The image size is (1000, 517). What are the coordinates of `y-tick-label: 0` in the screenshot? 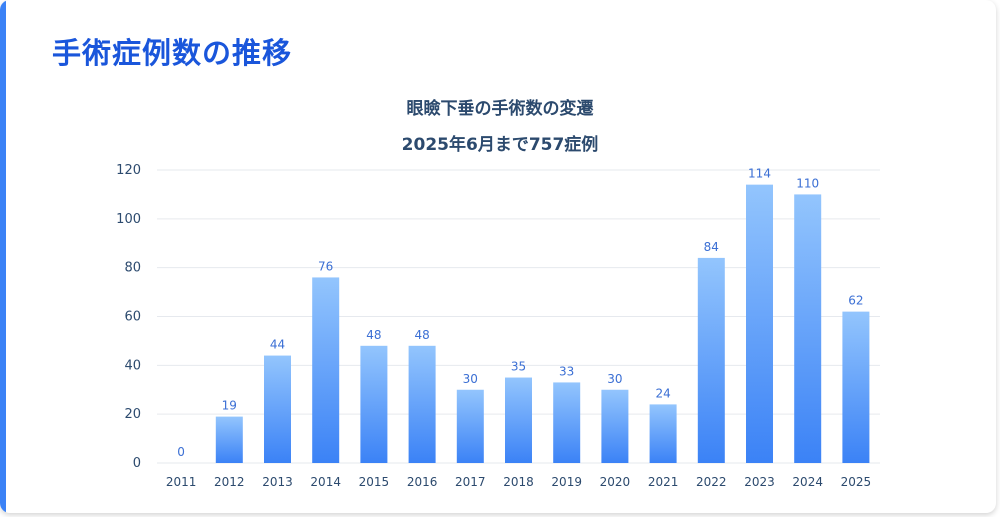 It's located at (137, 463).